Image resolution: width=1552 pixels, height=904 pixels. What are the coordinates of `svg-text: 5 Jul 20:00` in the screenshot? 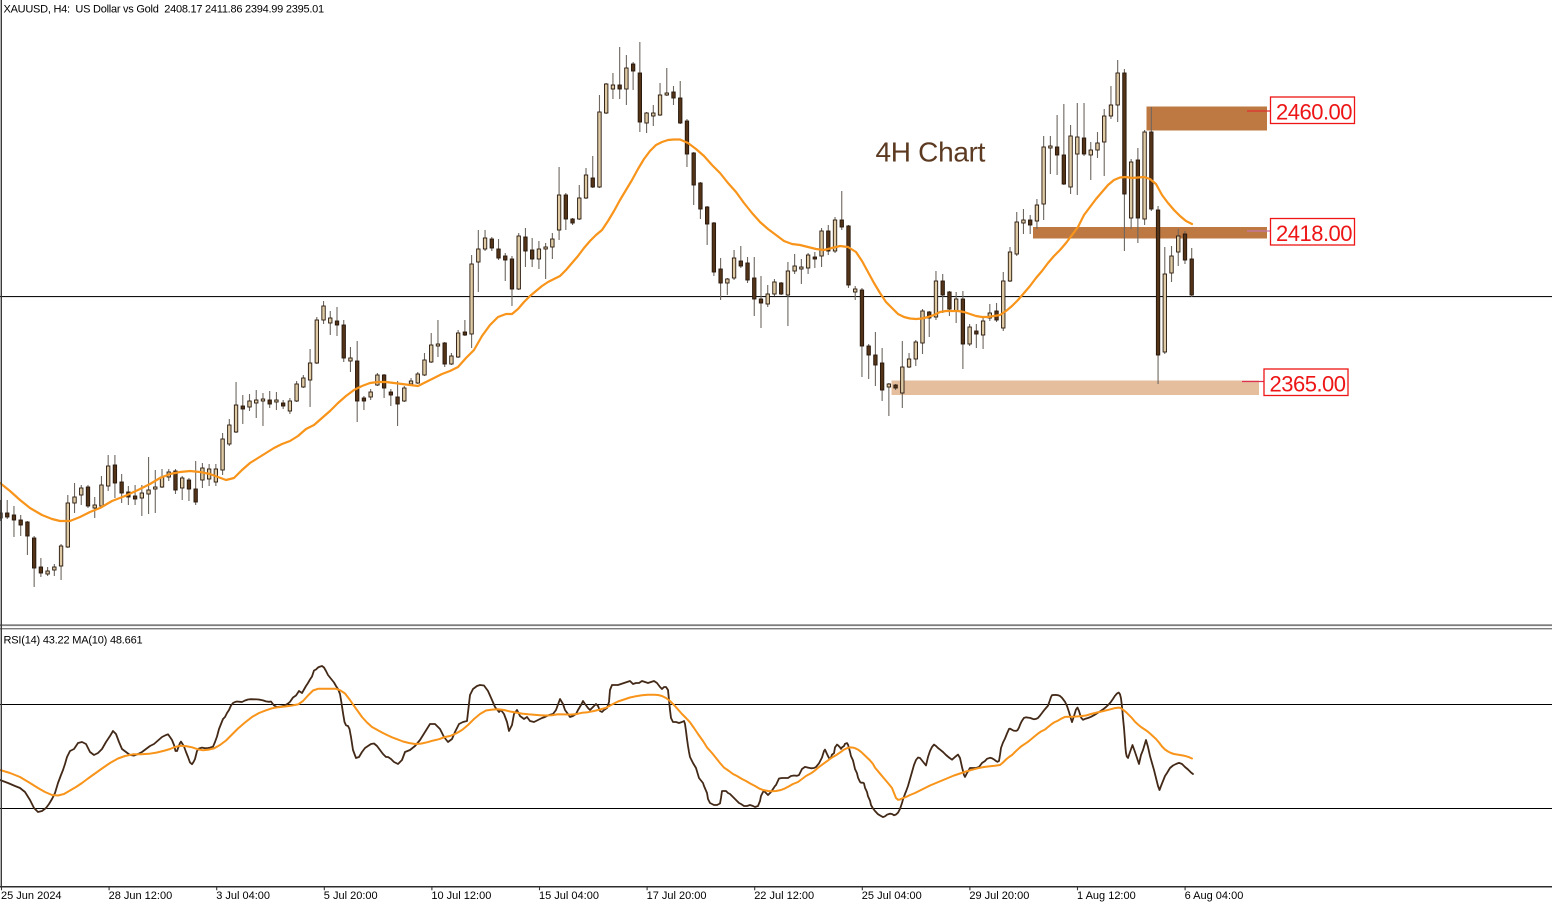 It's located at (351, 896).